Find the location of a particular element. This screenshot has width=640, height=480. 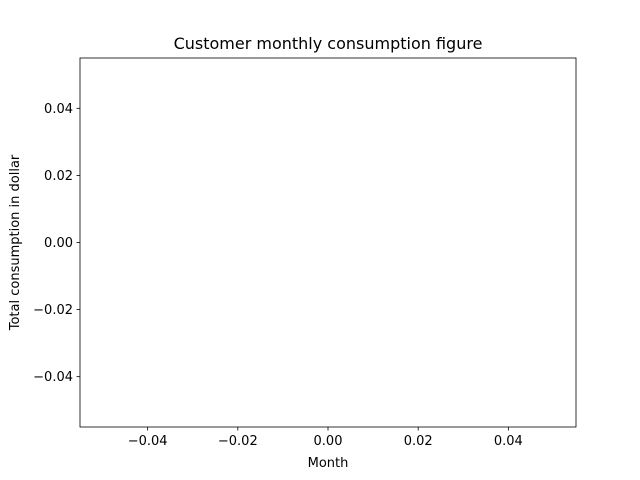

y-tick-label: −0.02 is located at coordinates (53, 310).